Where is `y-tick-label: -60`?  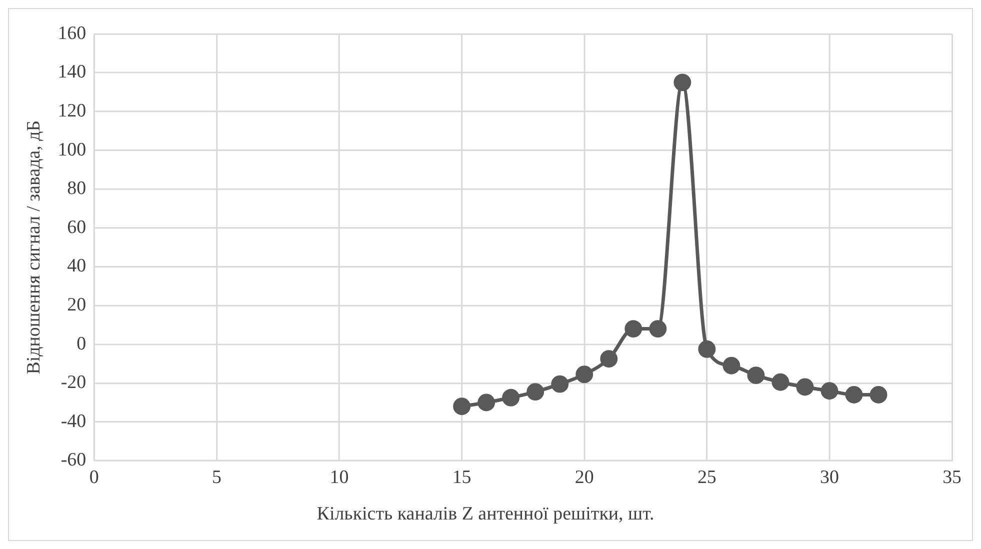
y-tick-label: -60 is located at coordinates (73, 460).